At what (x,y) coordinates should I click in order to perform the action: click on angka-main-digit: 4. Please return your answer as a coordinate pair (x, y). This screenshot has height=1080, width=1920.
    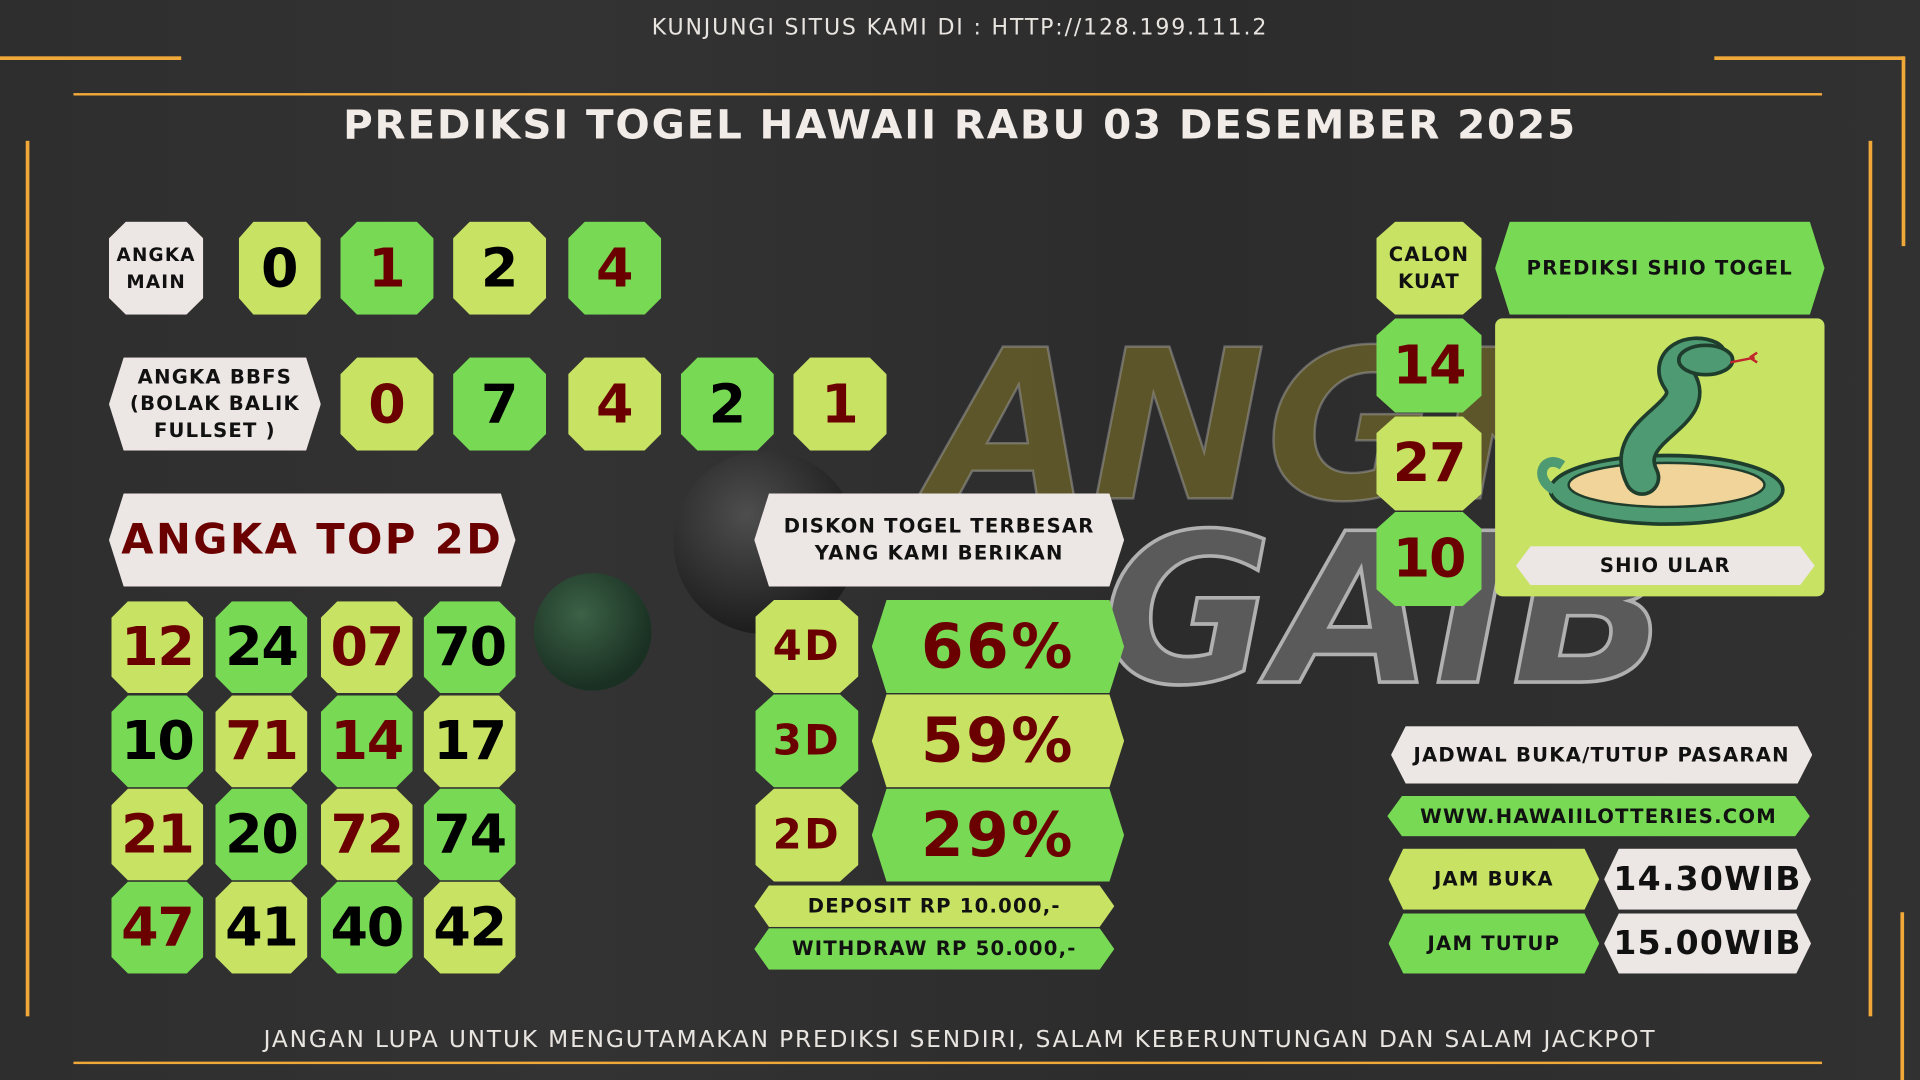
    Looking at the image, I should click on (615, 268).